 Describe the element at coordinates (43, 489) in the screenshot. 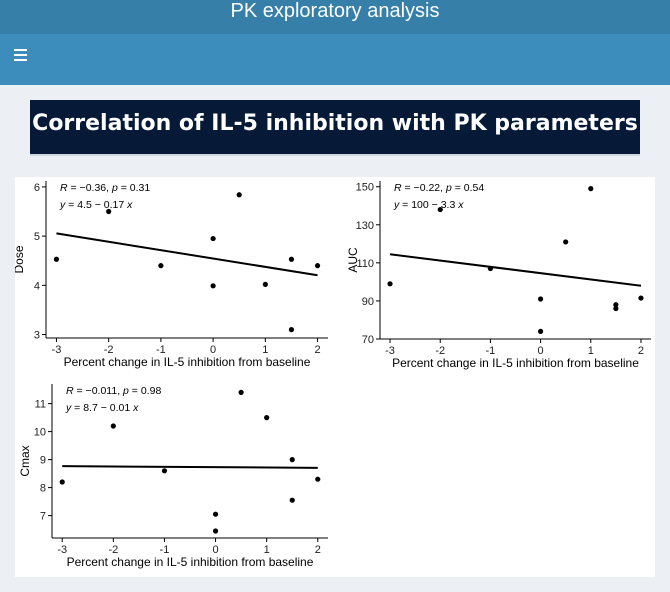

I see `y-tick-label: 8` at that location.